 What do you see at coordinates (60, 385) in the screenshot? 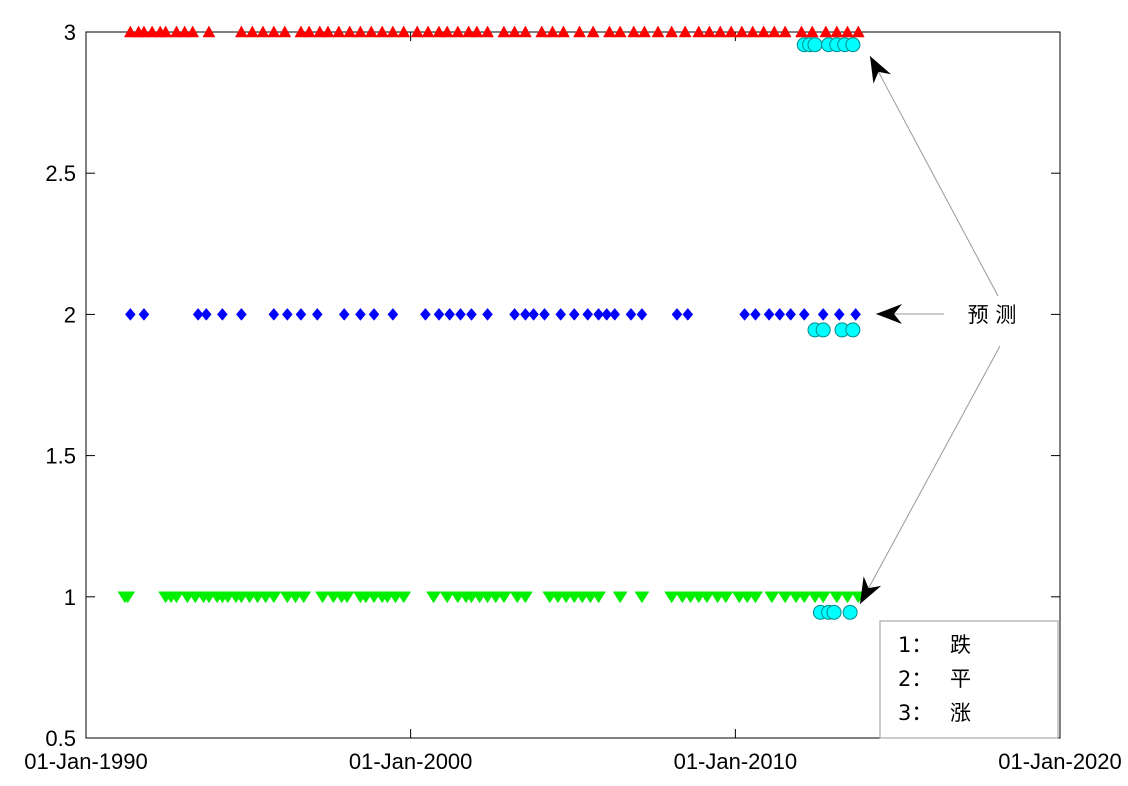
I see `y-tick-labels: 0.5 1 1.5 2 2.5 3` at bounding box center [60, 385].